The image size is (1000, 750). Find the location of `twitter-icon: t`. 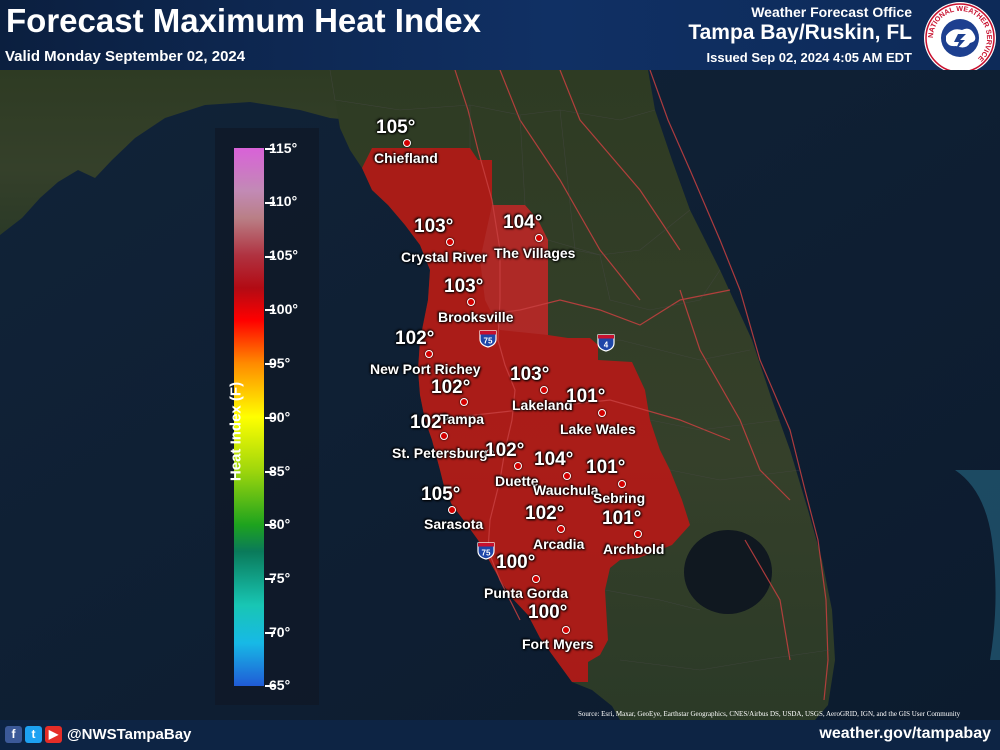

twitter-icon: t is located at coordinates (33, 734).